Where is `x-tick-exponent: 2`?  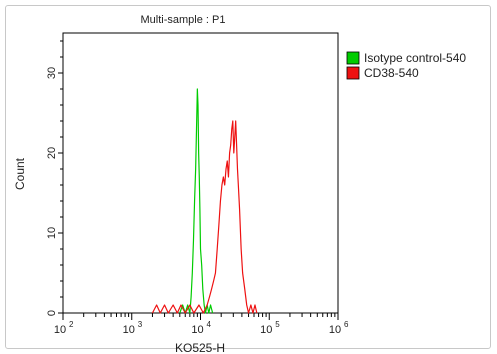 x-tick-exponent: 2 is located at coordinates (71, 324).